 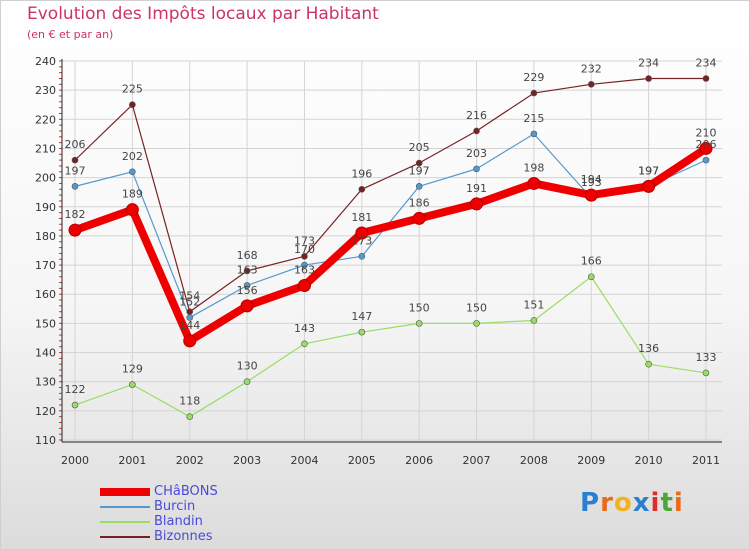 I want to click on x-tick-label: 2009, so click(x=591, y=460).